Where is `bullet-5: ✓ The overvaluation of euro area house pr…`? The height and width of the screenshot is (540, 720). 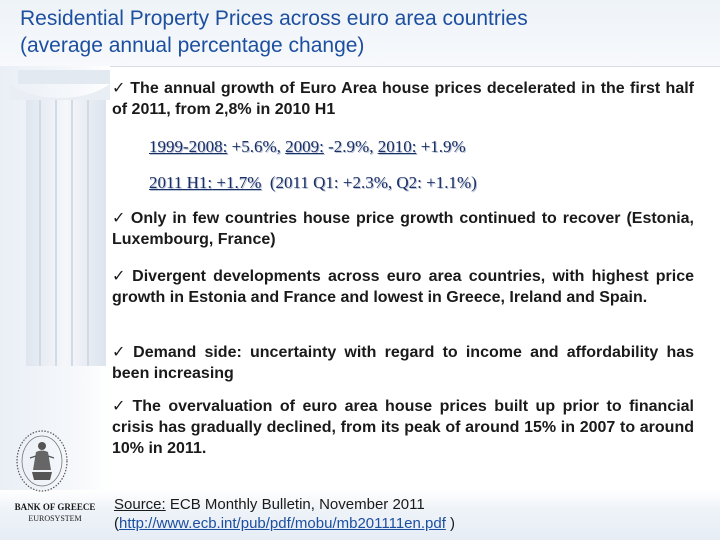
bullet-5: ✓ The overvaluation of euro area house pr… is located at coordinates (403, 427).